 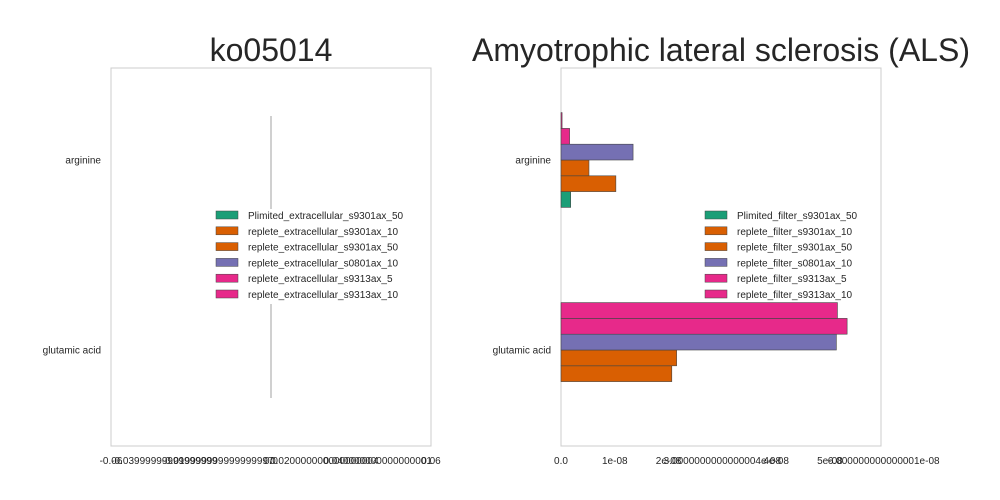 What do you see at coordinates (111, 461) in the screenshot?
I see `x-tick-label: -0.06` at bounding box center [111, 461].